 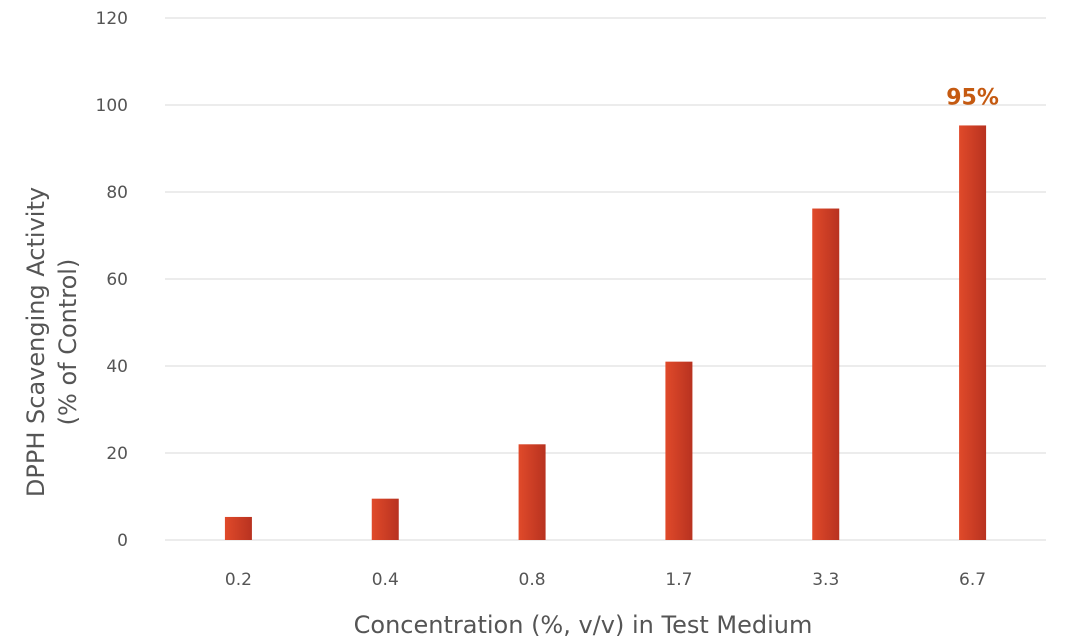 What do you see at coordinates (68, 342) in the screenshot?
I see `y-axis-title-line-2: (% of Control)` at bounding box center [68, 342].